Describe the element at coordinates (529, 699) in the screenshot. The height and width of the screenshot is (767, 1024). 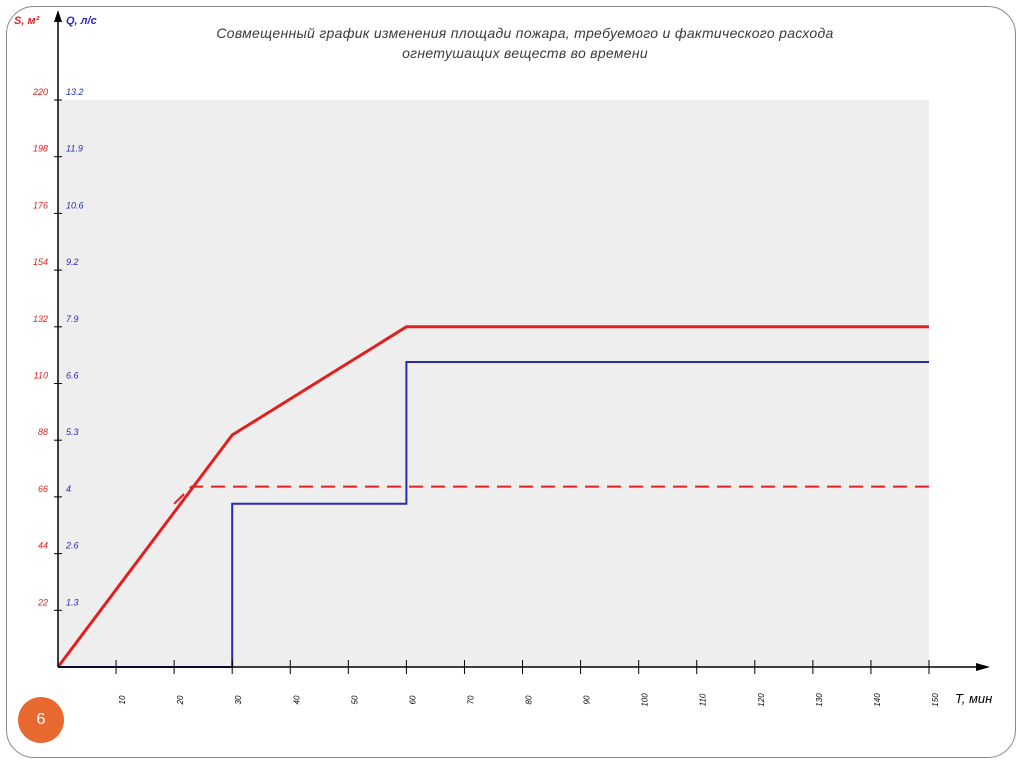
I see `x-tick-label: 80` at that location.